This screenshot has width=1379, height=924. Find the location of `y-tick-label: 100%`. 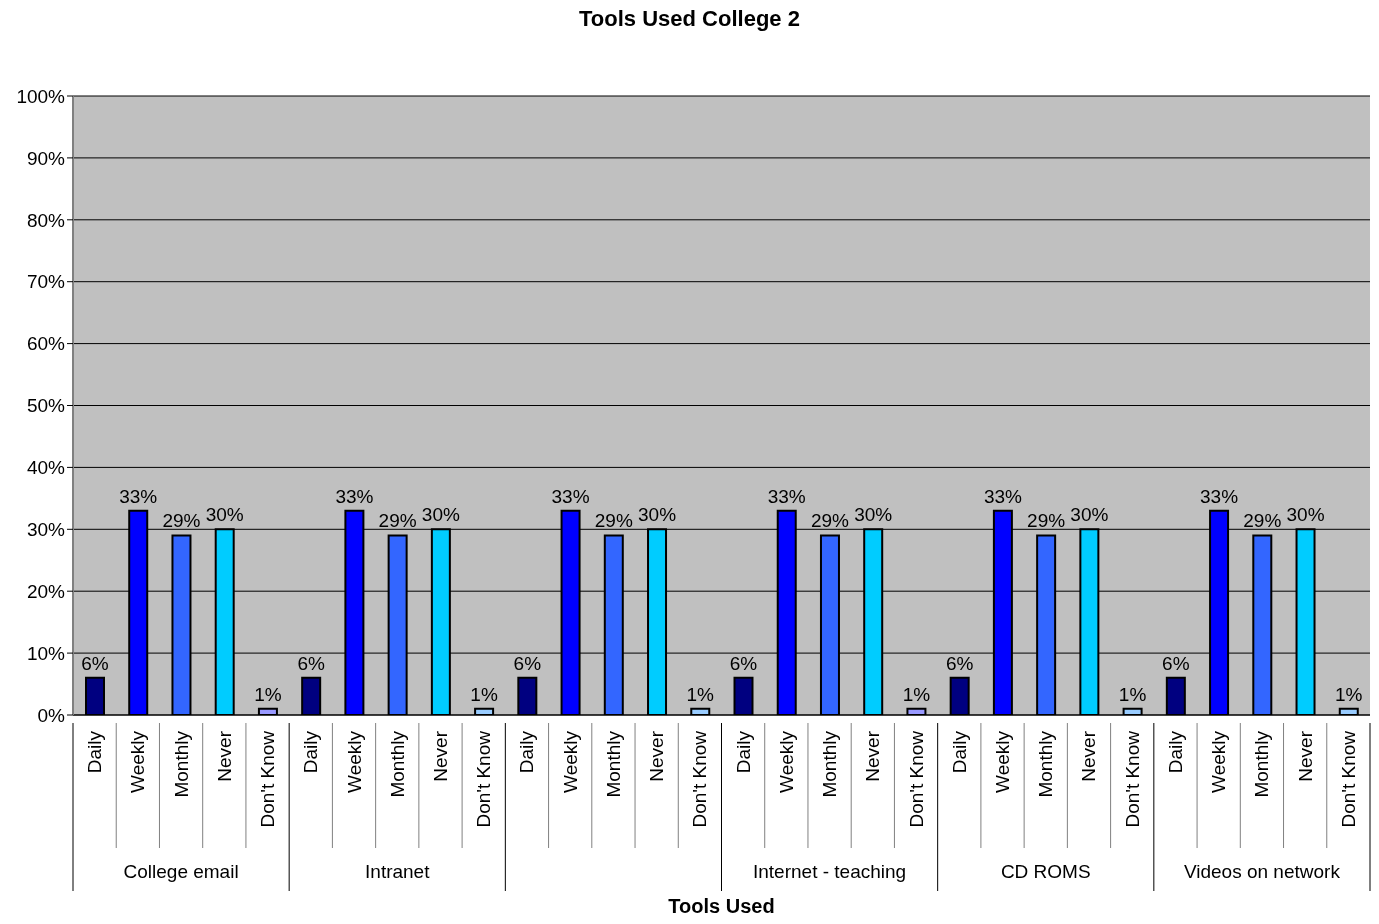

y-tick-label: 100% is located at coordinates (41, 96).